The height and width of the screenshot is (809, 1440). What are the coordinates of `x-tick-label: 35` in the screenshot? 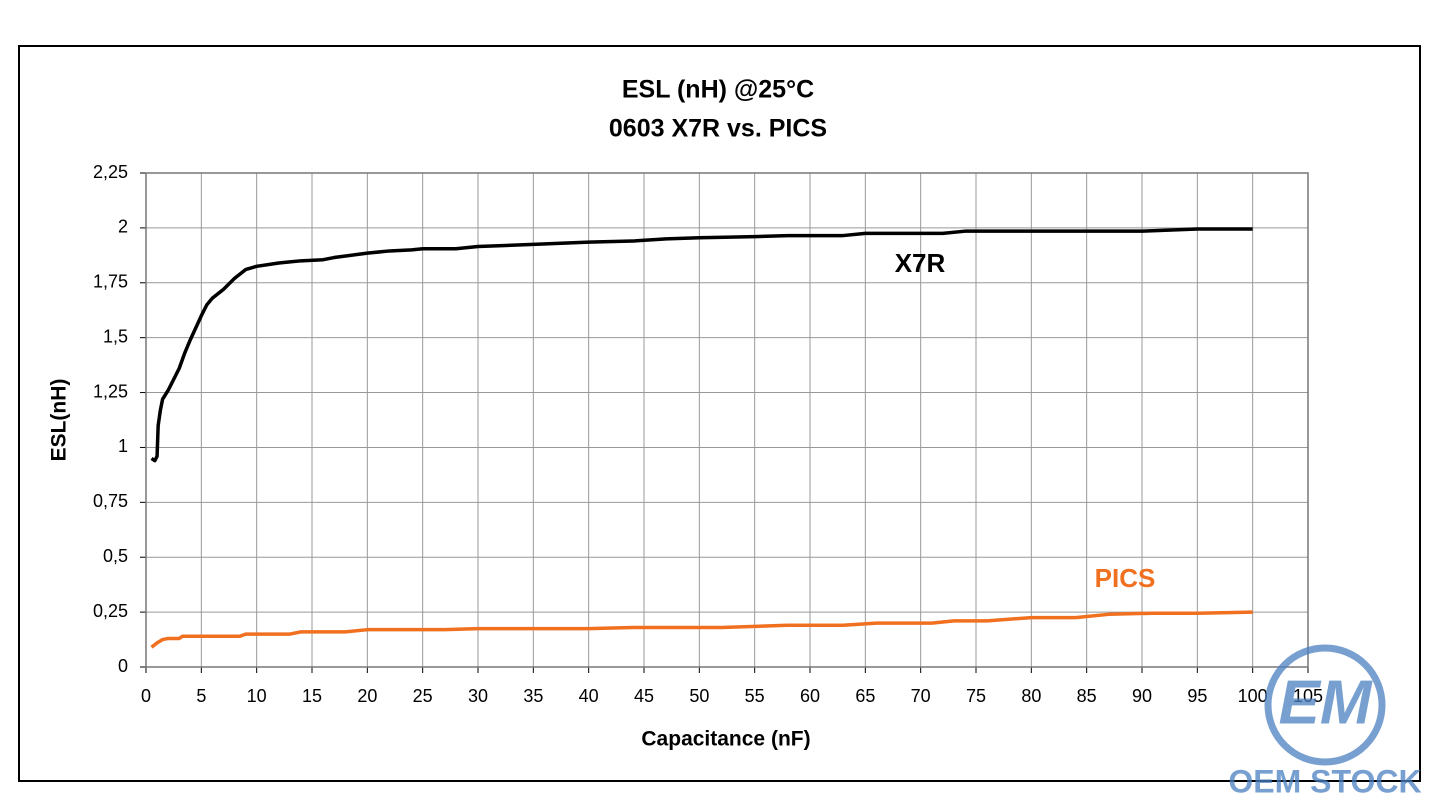 It's located at (533, 696).